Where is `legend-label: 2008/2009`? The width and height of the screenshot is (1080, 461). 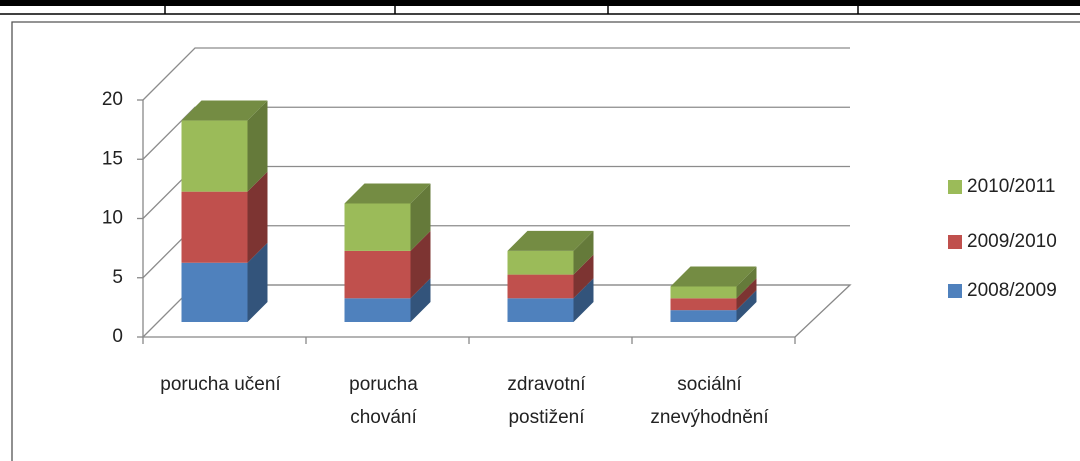 legend-label: 2008/2009 is located at coordinates (1012, 290).